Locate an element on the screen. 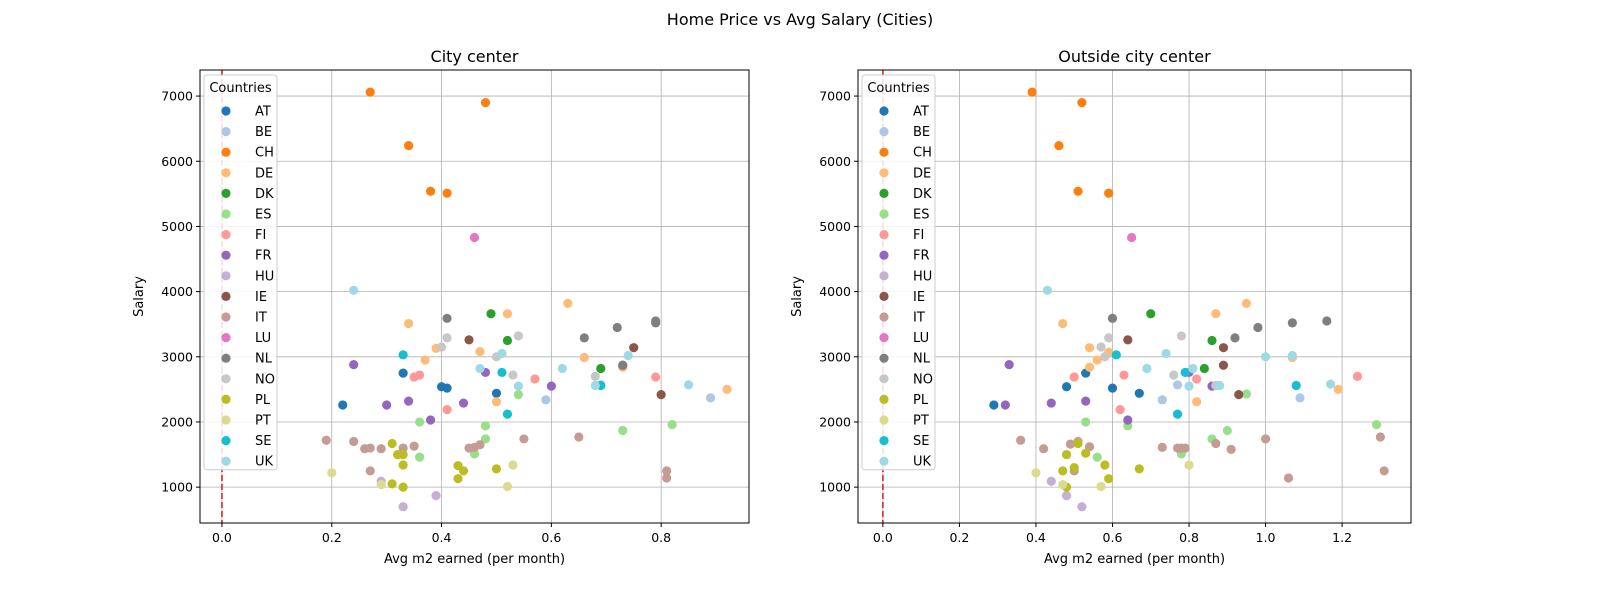 This screenshot has width=1600, height=600. x-tick-label: 0.8 is located at coordinates (1189, 537).